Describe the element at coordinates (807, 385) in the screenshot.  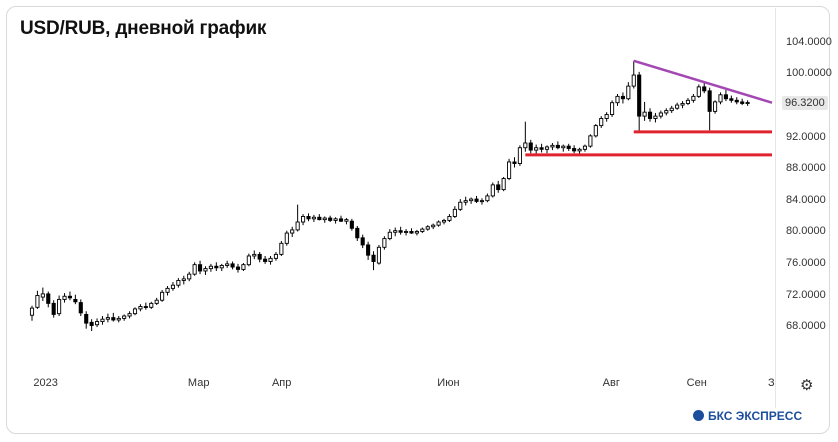
I see `gear-icon: ⚙` at that location.